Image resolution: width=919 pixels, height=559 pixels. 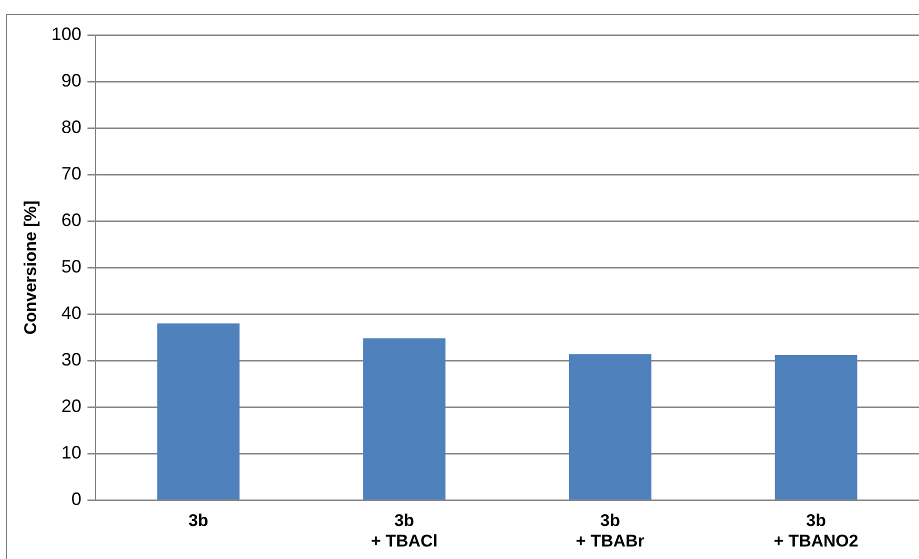 What do you see at coordinates (71, 127) in the screenshot?
I see `y-tick-label: 80` at bounding box center [71, 127].